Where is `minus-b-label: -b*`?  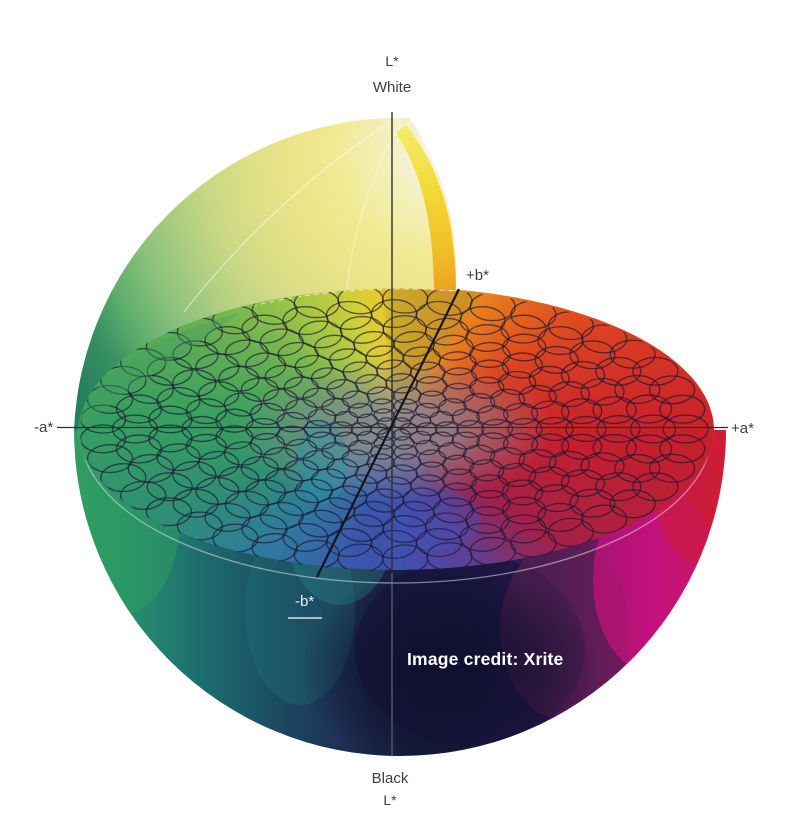
minus-b-label: -b* is located at coordinates (305, 601).